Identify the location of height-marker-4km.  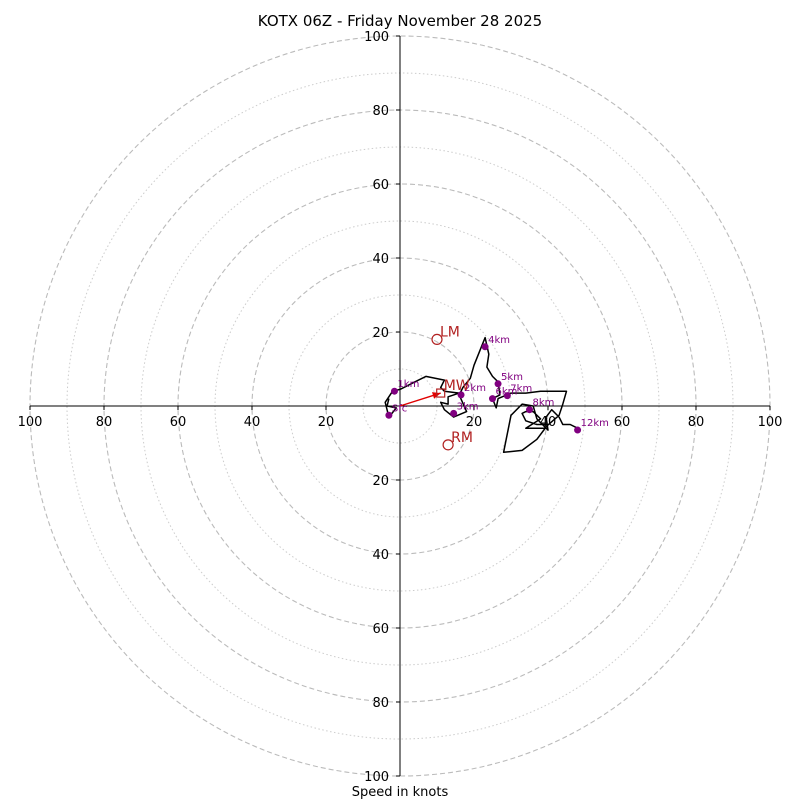
(485, 347).